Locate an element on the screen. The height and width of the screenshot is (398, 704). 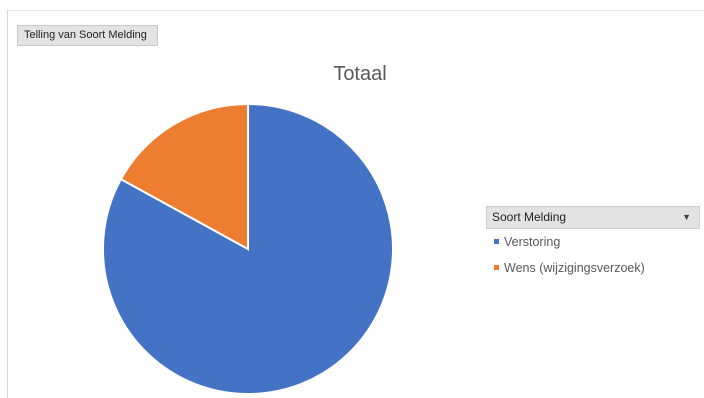
legend-item-label: Verstoring is located at coordinates (532, 242).